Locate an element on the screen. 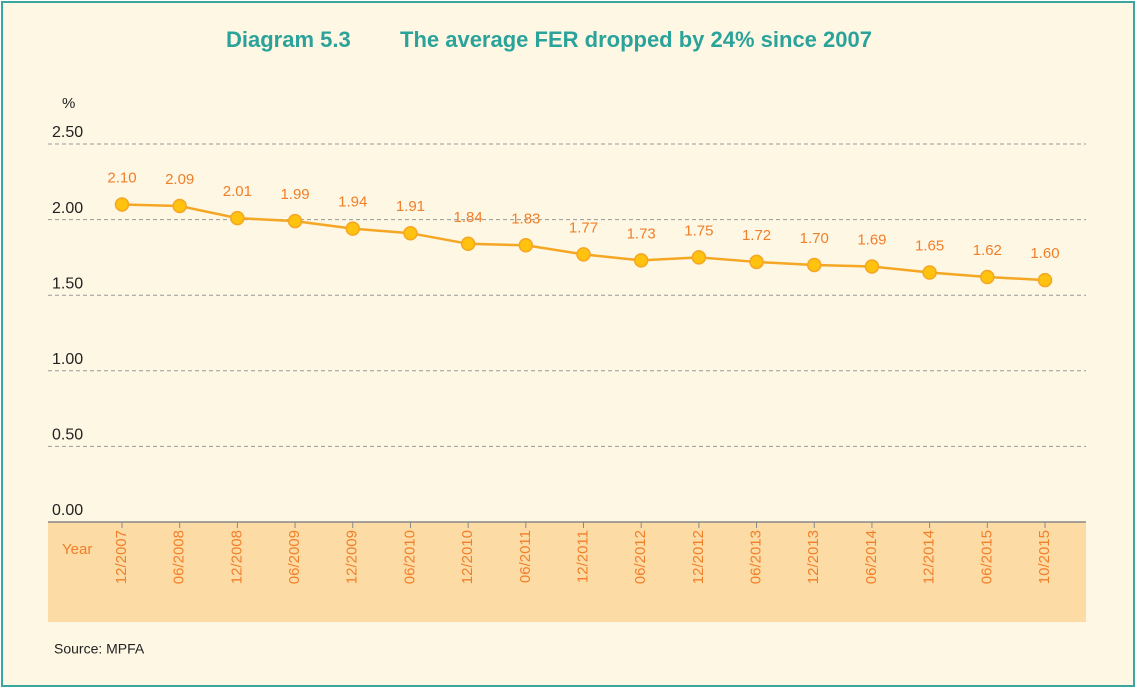 The image size is (1136, 688). x-tick-label: 12/2013 is located at coordinates (813, 557).